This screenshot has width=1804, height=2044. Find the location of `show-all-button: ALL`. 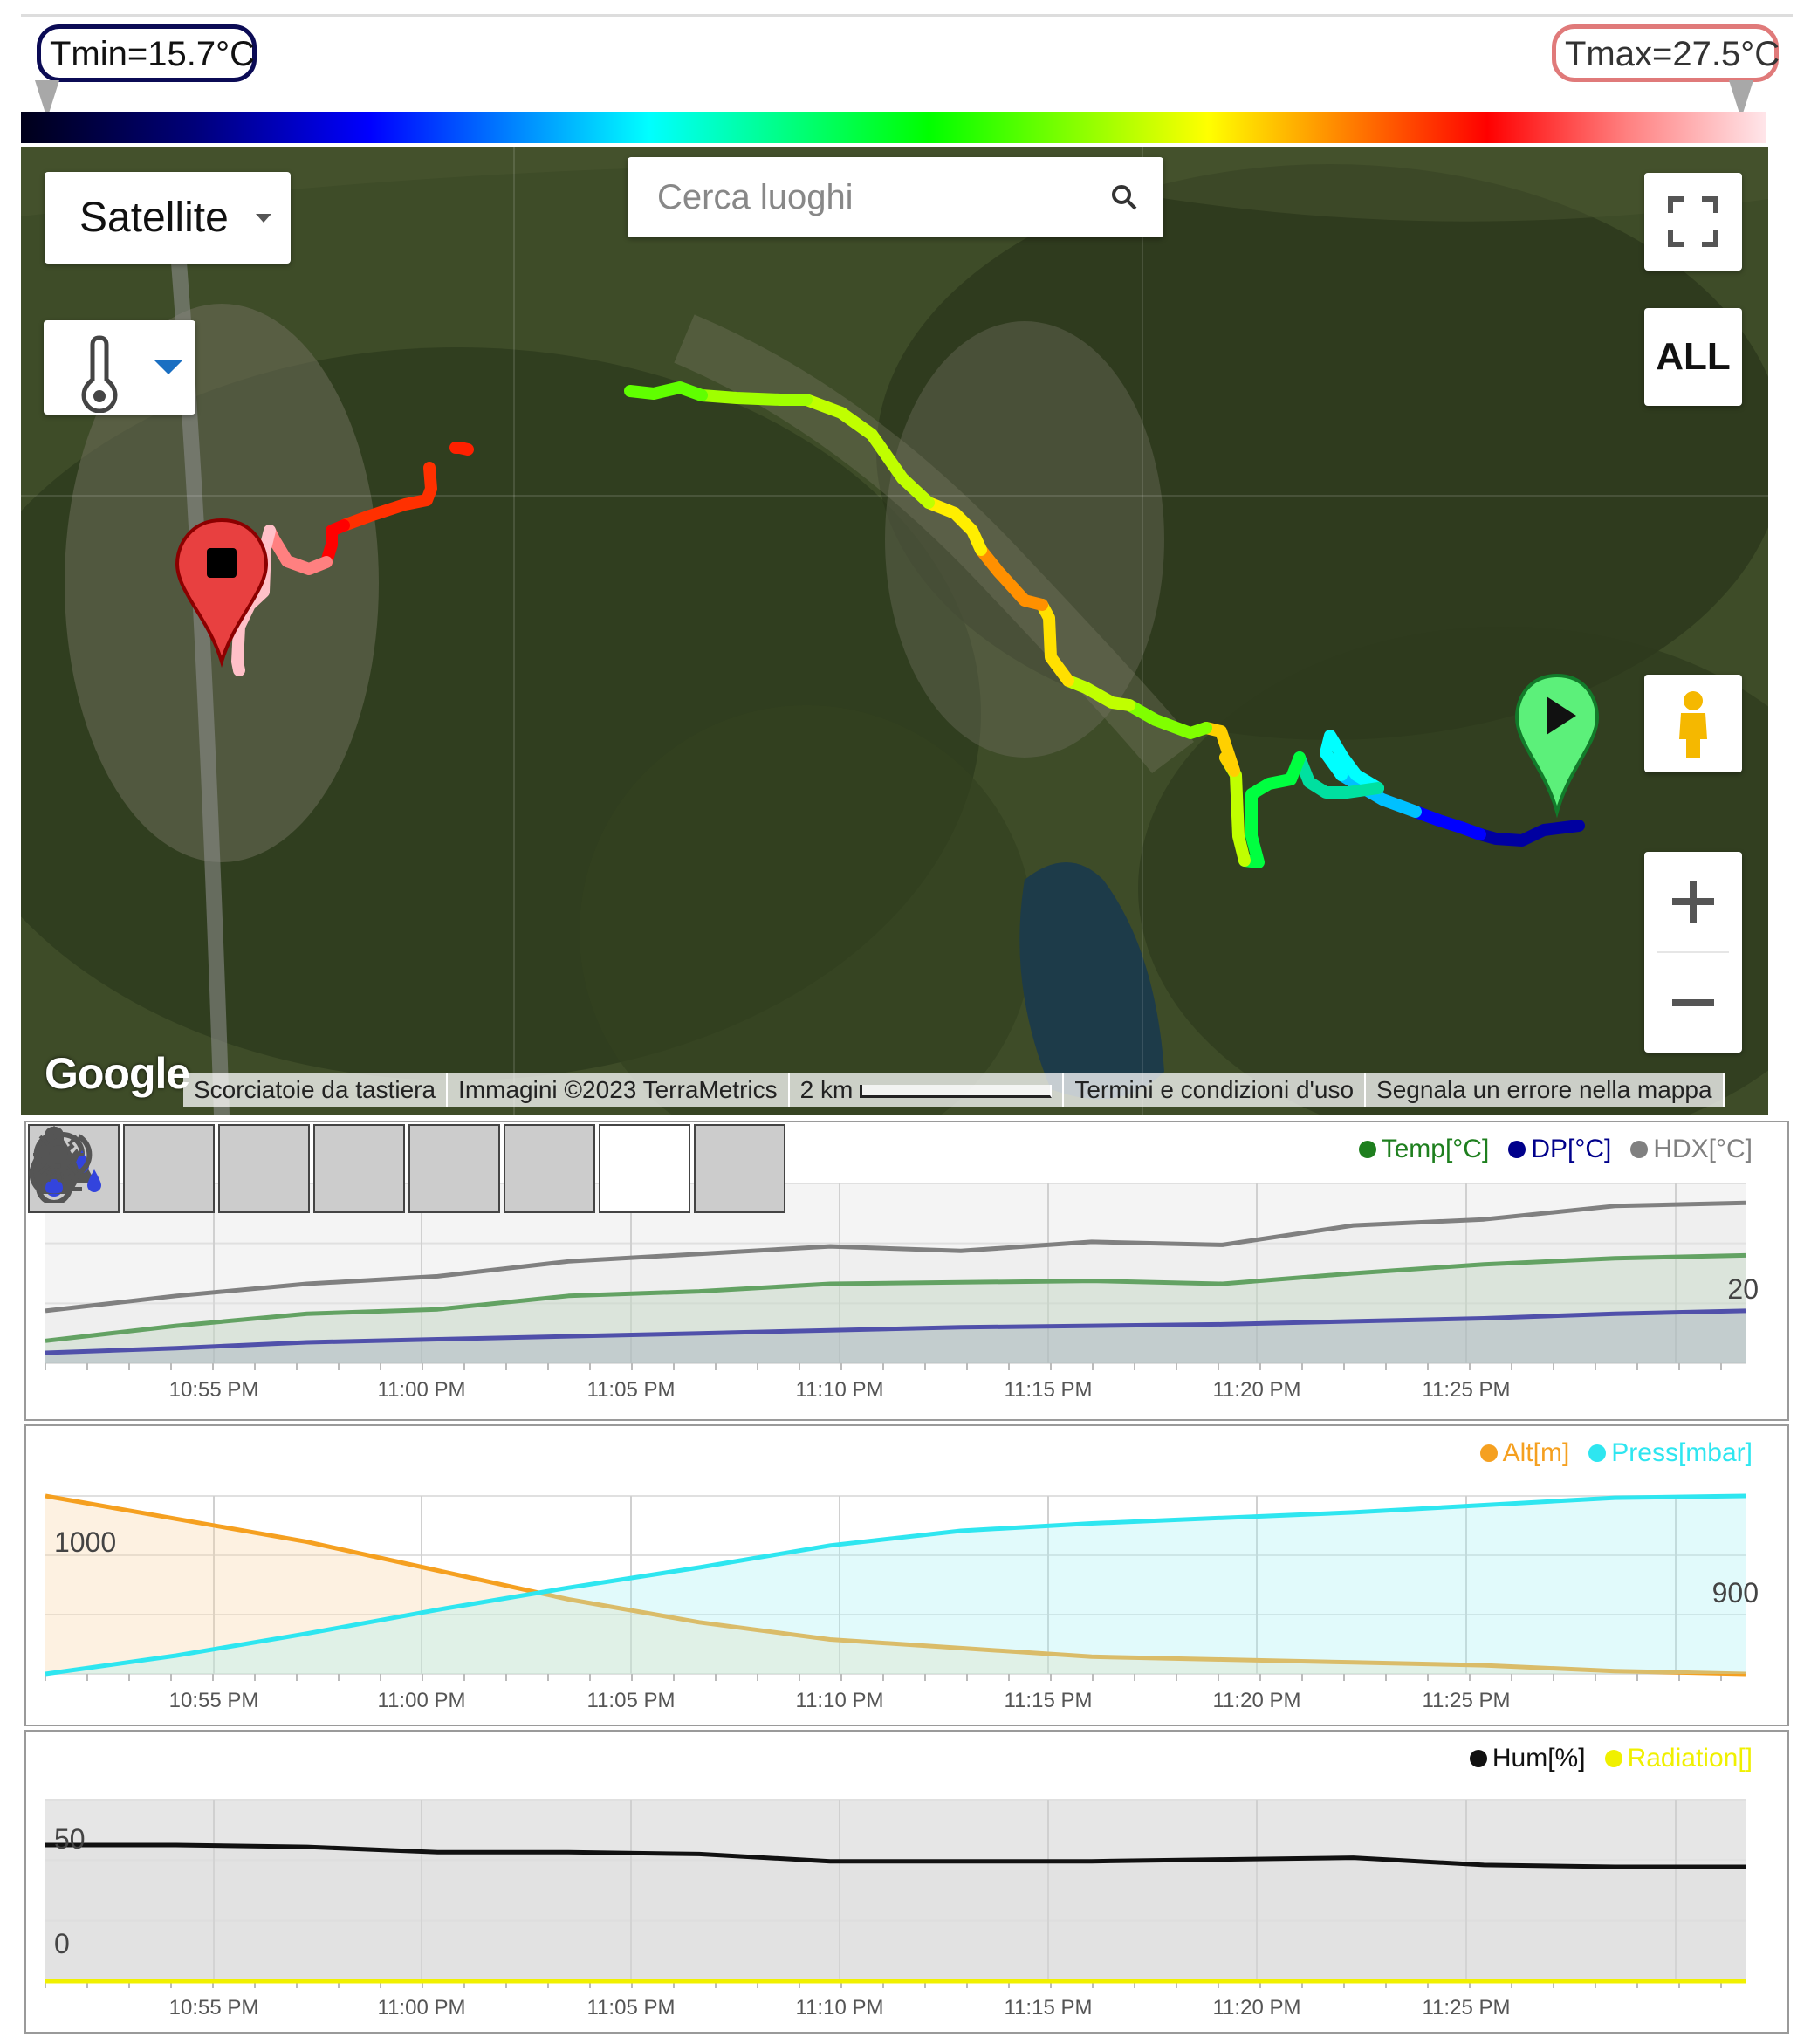

show-all-button: ALL is located at coordinates (1693, 357).